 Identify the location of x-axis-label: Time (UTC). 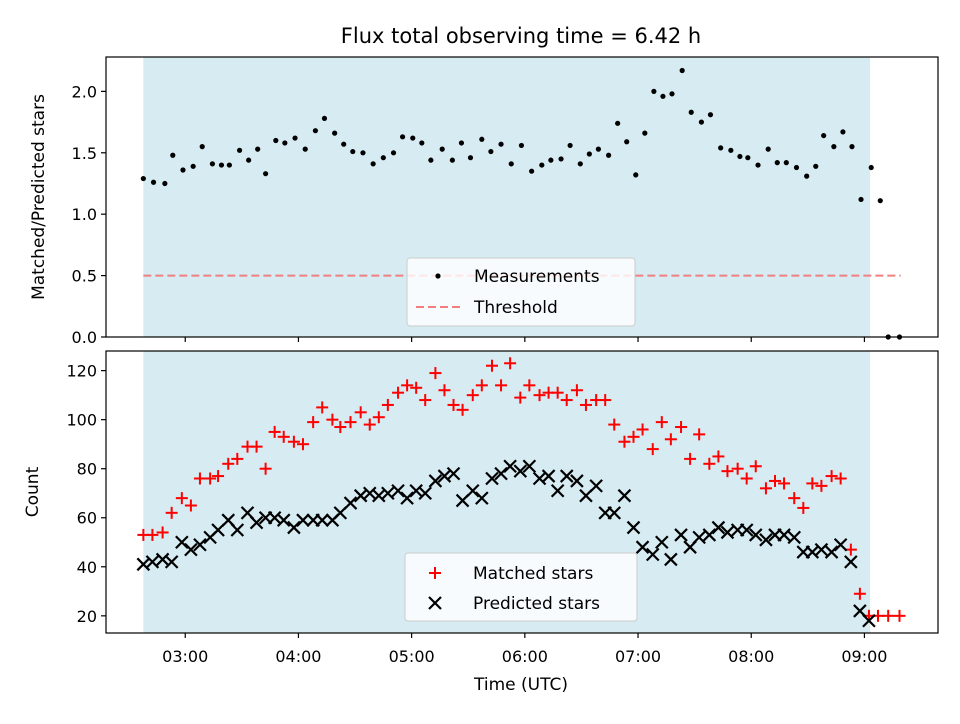
(520, 685).